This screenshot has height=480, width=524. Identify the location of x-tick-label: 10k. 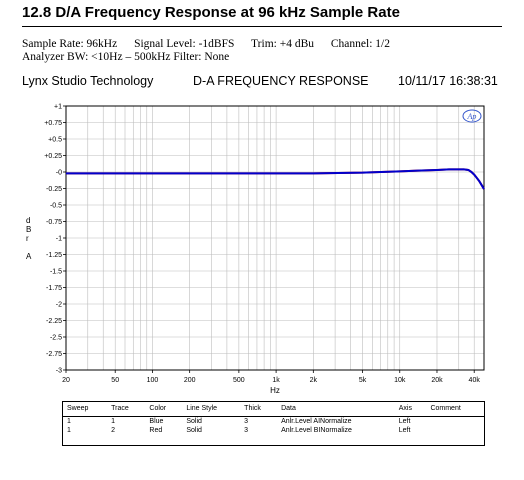
(400, 380).